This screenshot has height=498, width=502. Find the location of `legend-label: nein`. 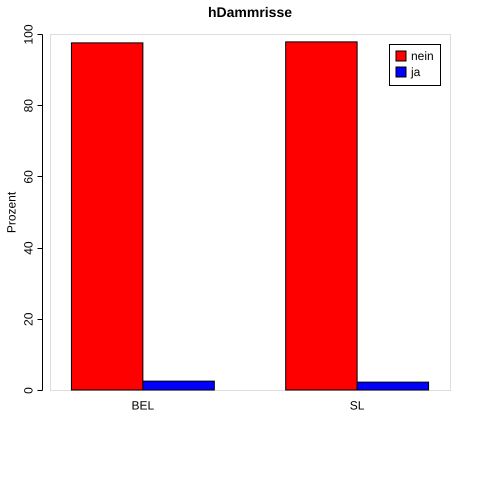

legend-label: nein is located at coordinates (422, 56).